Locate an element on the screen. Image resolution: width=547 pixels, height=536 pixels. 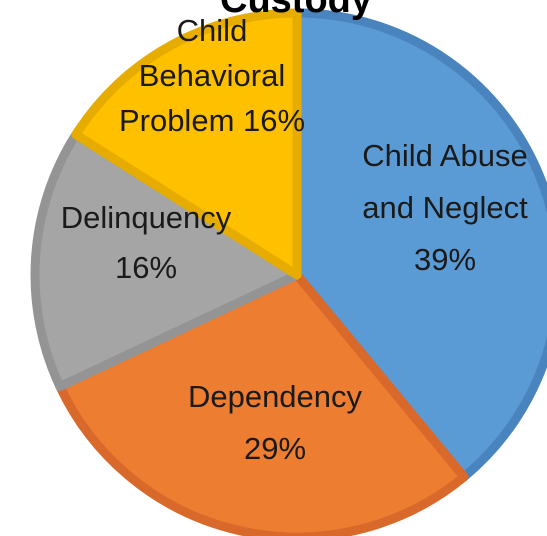
slice-label-line: Behavioral is located at coordinates (212, 75).